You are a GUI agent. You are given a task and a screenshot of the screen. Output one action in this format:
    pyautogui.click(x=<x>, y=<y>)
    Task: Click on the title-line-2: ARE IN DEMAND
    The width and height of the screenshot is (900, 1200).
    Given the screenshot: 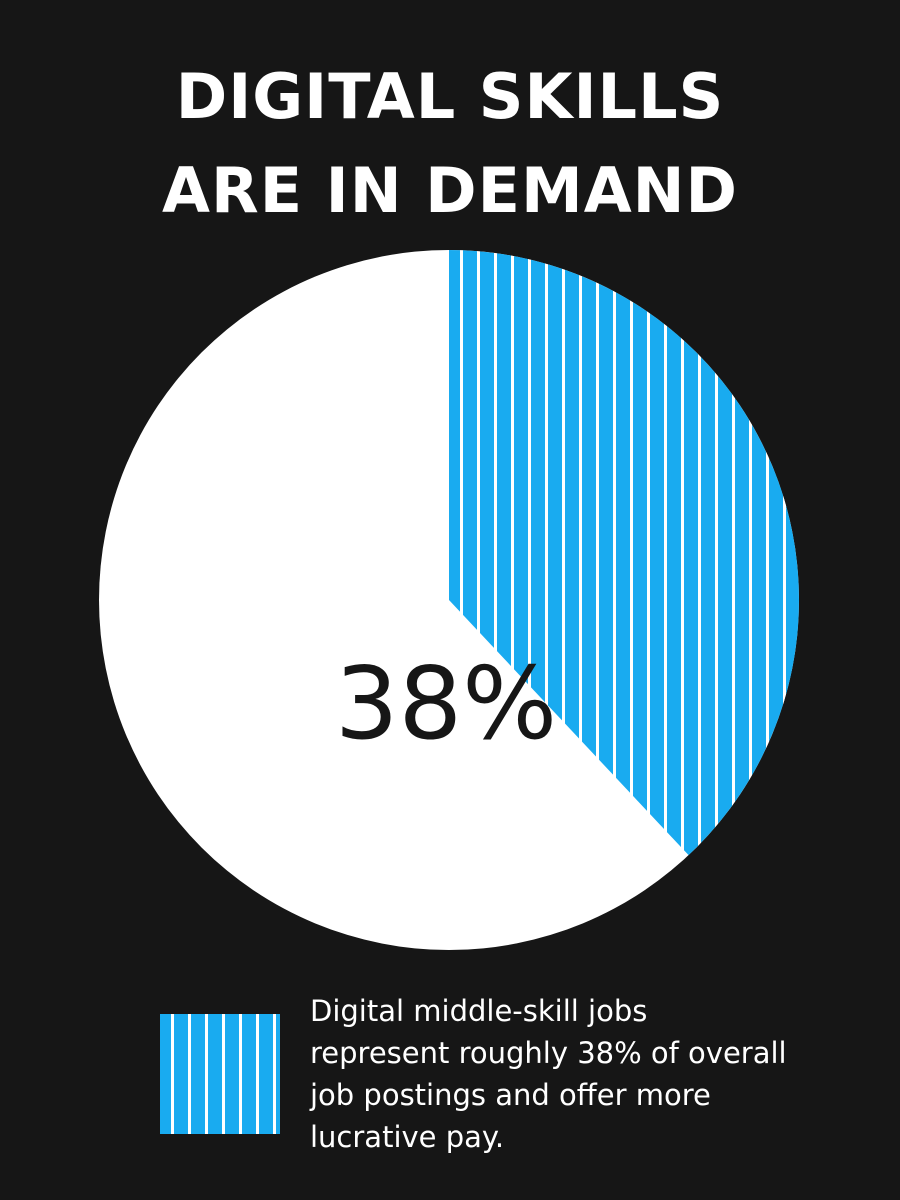 What is the action you would take?
    pyautogui.click(x=450, y=190)
    